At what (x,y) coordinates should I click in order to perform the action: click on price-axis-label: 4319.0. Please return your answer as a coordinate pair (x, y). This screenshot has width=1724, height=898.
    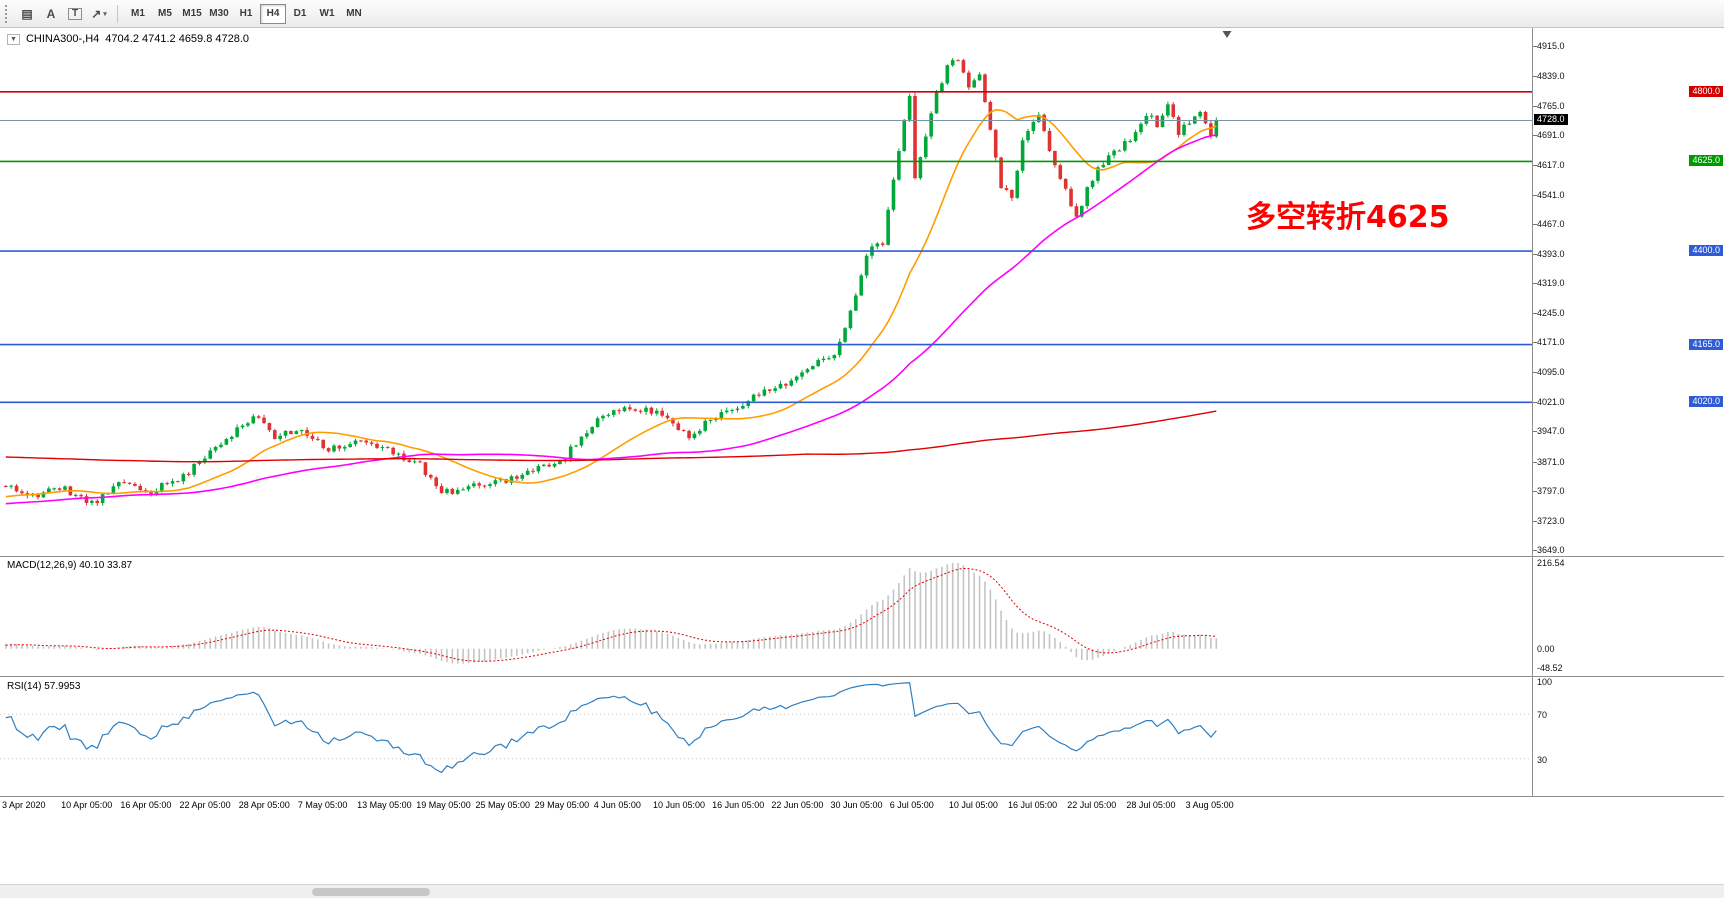
    Looking at the image, I should click on (1551, 283).